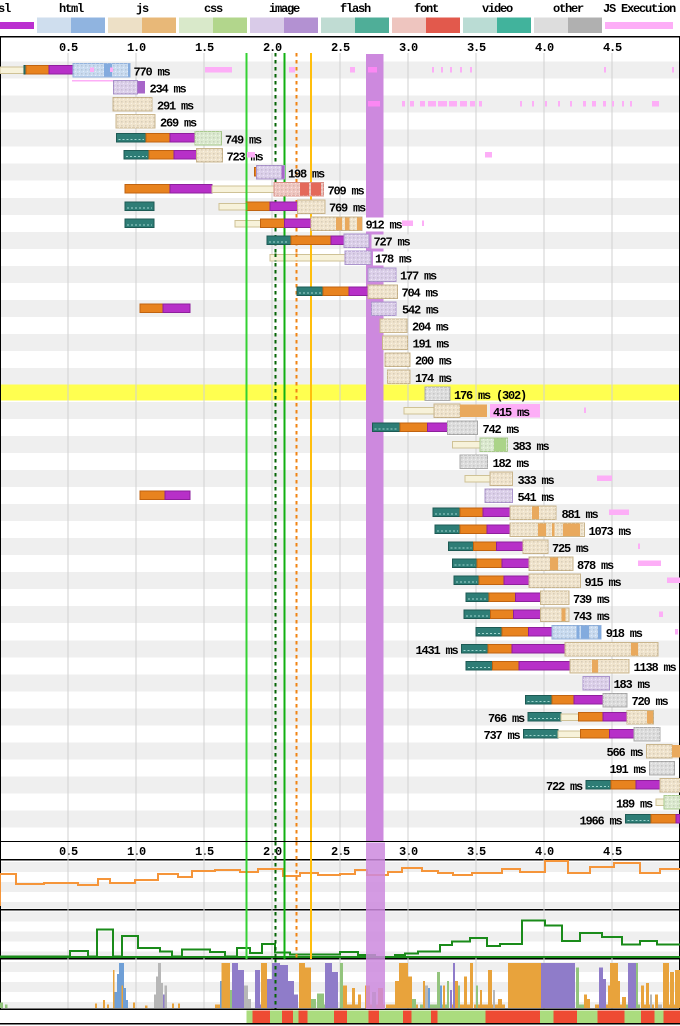 The height and width of the screenshot is (1026, 680). I want to click on svg-text: 737 ms, so click(501, 736).